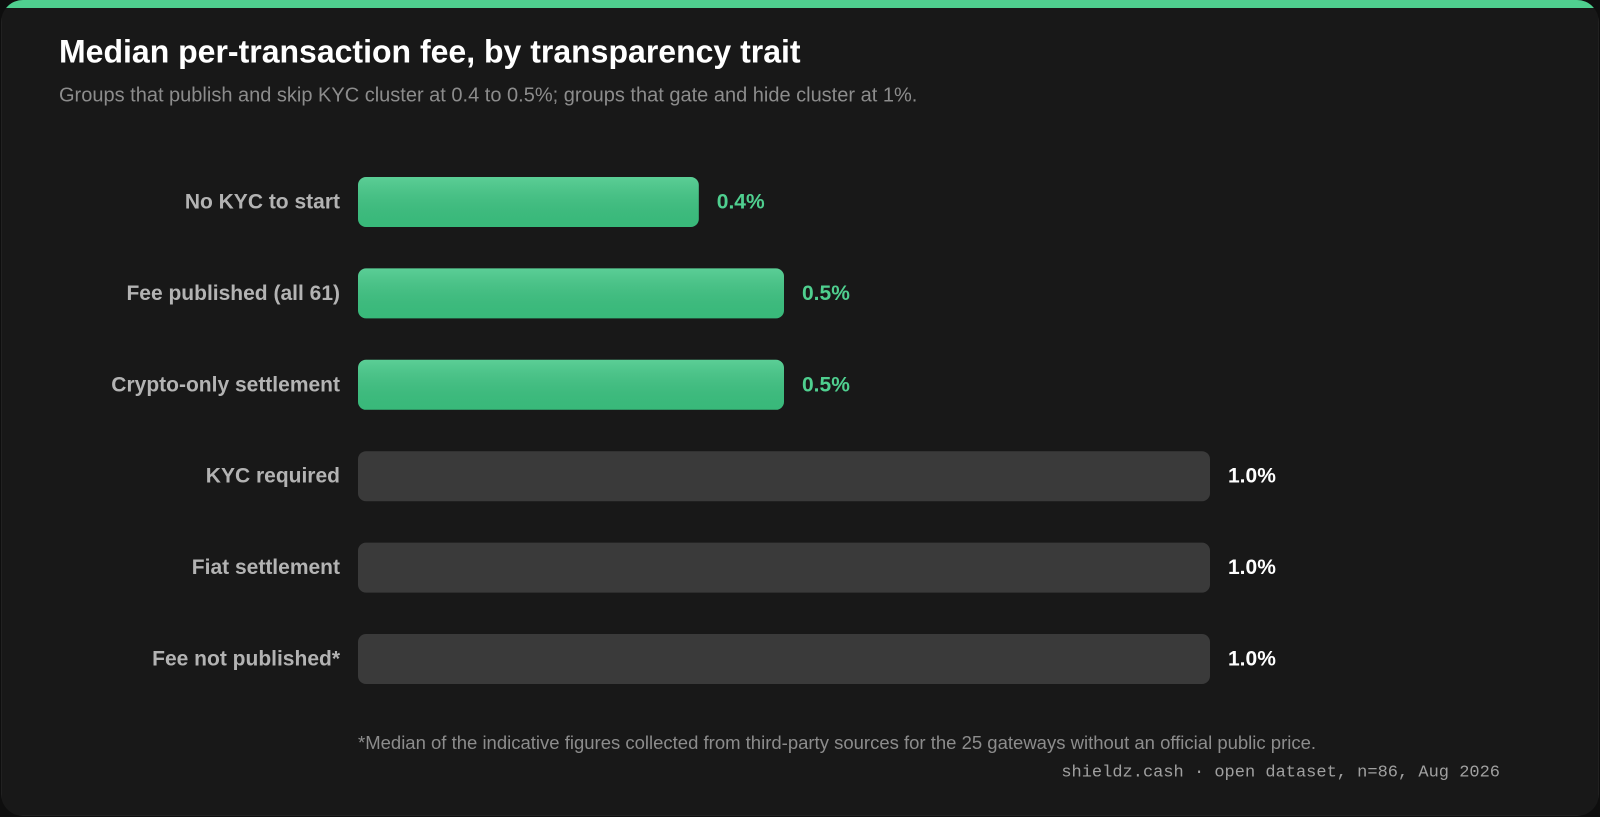 Image resolution: width=1600 pixels, height=817 pixels. What do you see at coordinates (741, 202) in the screenshot?
I see `value-label: 0.4%` at bounding box center [741, 202].